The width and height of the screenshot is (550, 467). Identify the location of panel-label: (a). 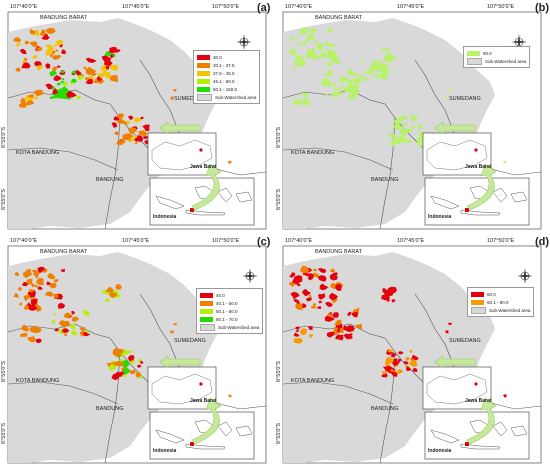
(264, 8).